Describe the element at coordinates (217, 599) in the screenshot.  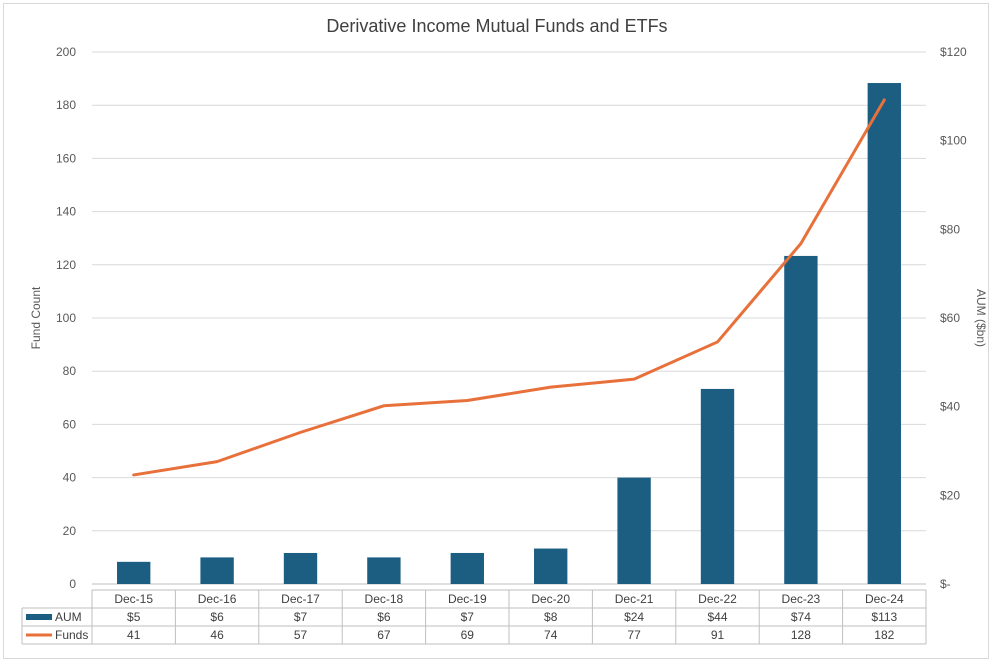
I see `x-tick-label: Dec-16` at that location.